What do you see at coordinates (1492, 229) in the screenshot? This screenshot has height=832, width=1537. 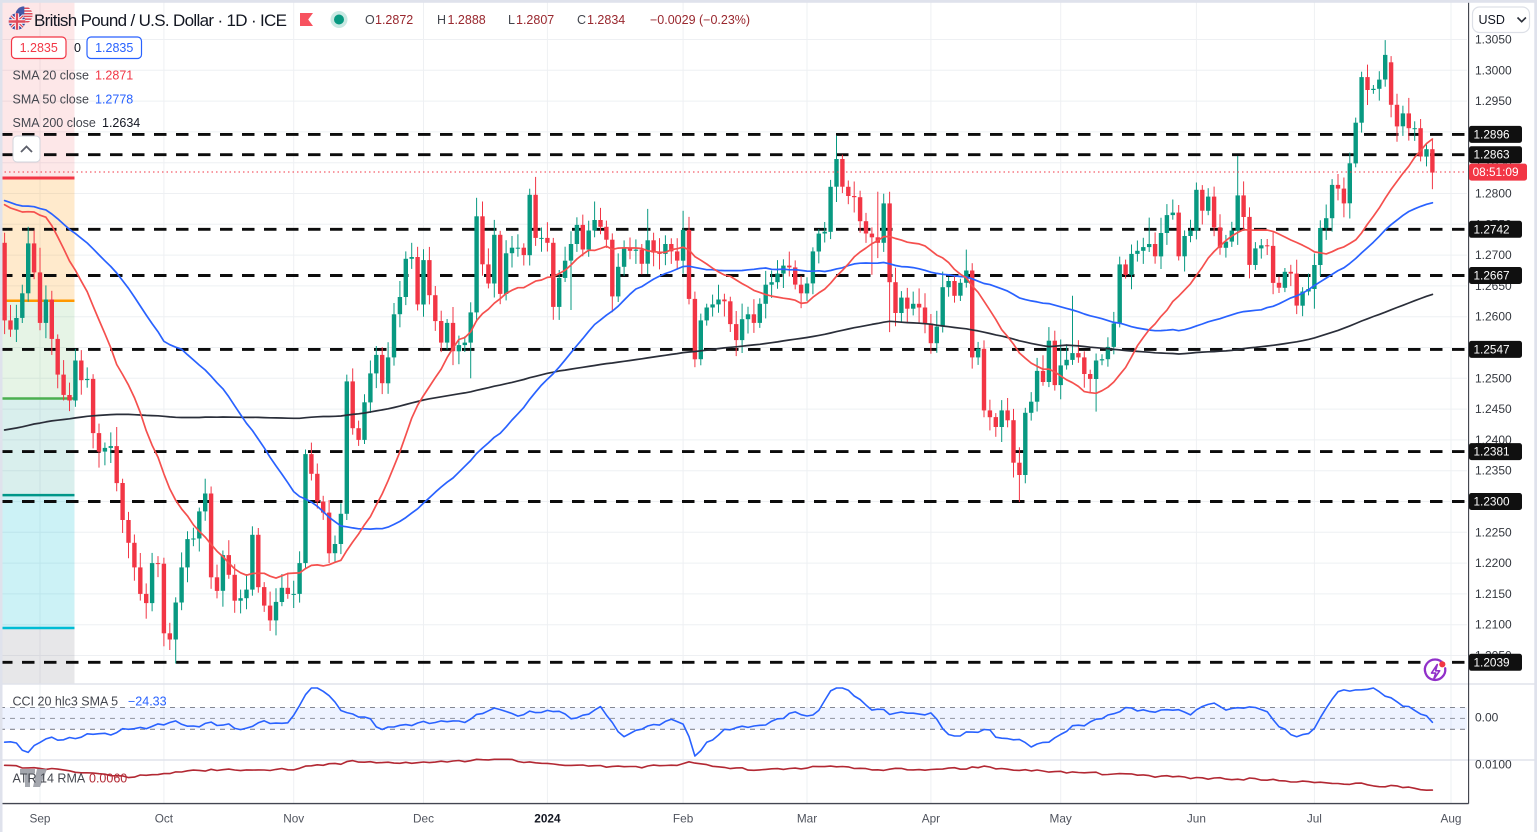 I see `svg-text: 1.2742` at bounding box center [1492, 229].